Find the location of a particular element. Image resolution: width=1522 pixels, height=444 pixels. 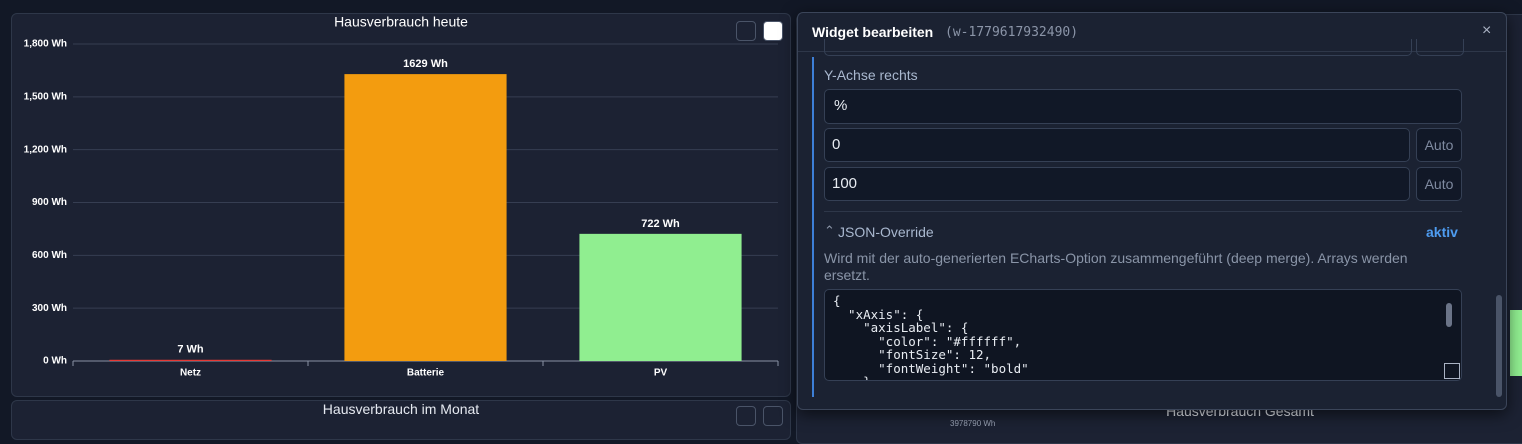

collapse-icon: ⌃ is located at coordinates (829, 230).